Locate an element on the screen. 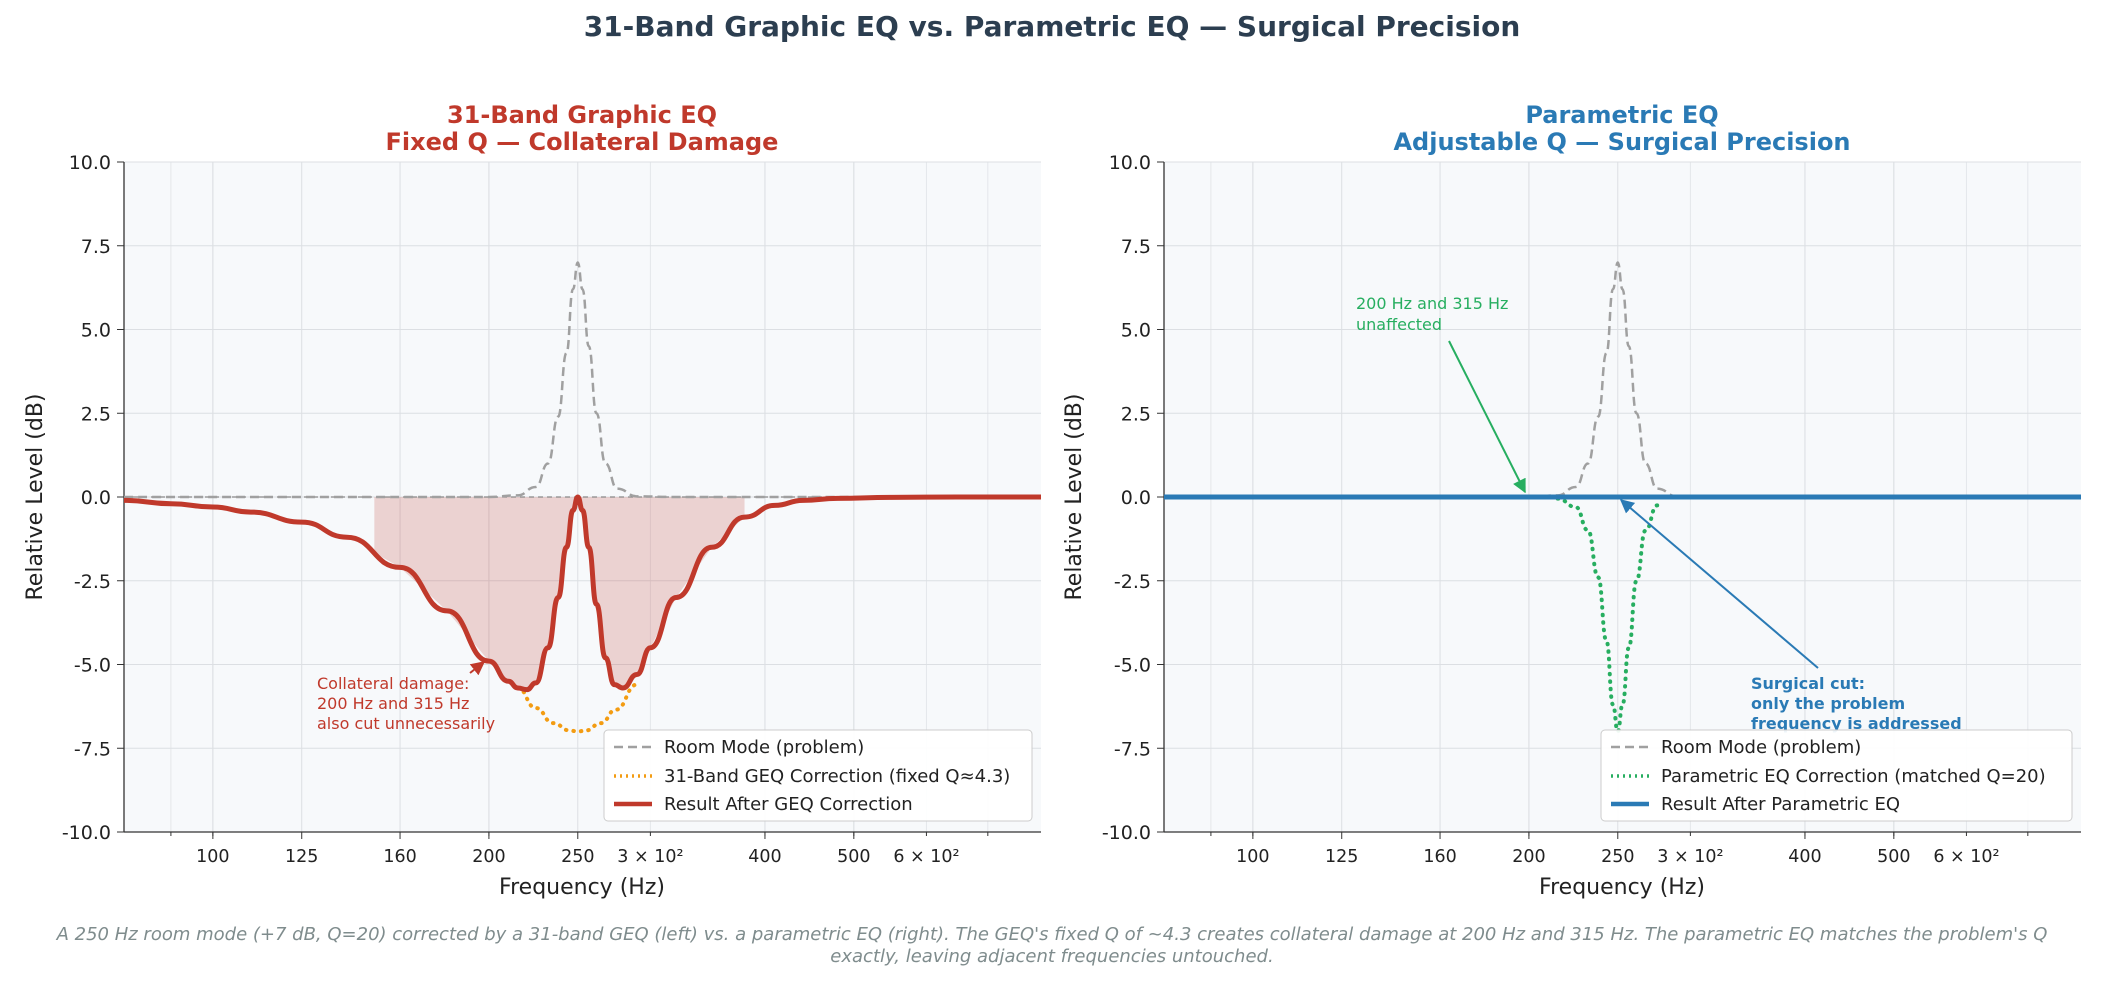  right-x-axis-label: Frequency (Hz) is located at coordinates (1622, 887).